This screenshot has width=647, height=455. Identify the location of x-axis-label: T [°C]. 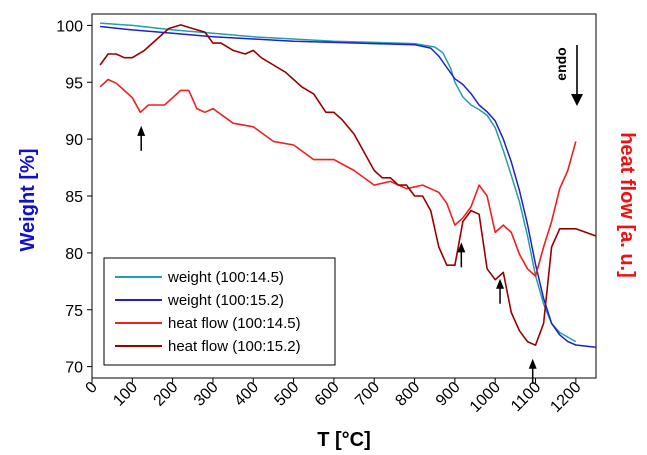
(344, 440).